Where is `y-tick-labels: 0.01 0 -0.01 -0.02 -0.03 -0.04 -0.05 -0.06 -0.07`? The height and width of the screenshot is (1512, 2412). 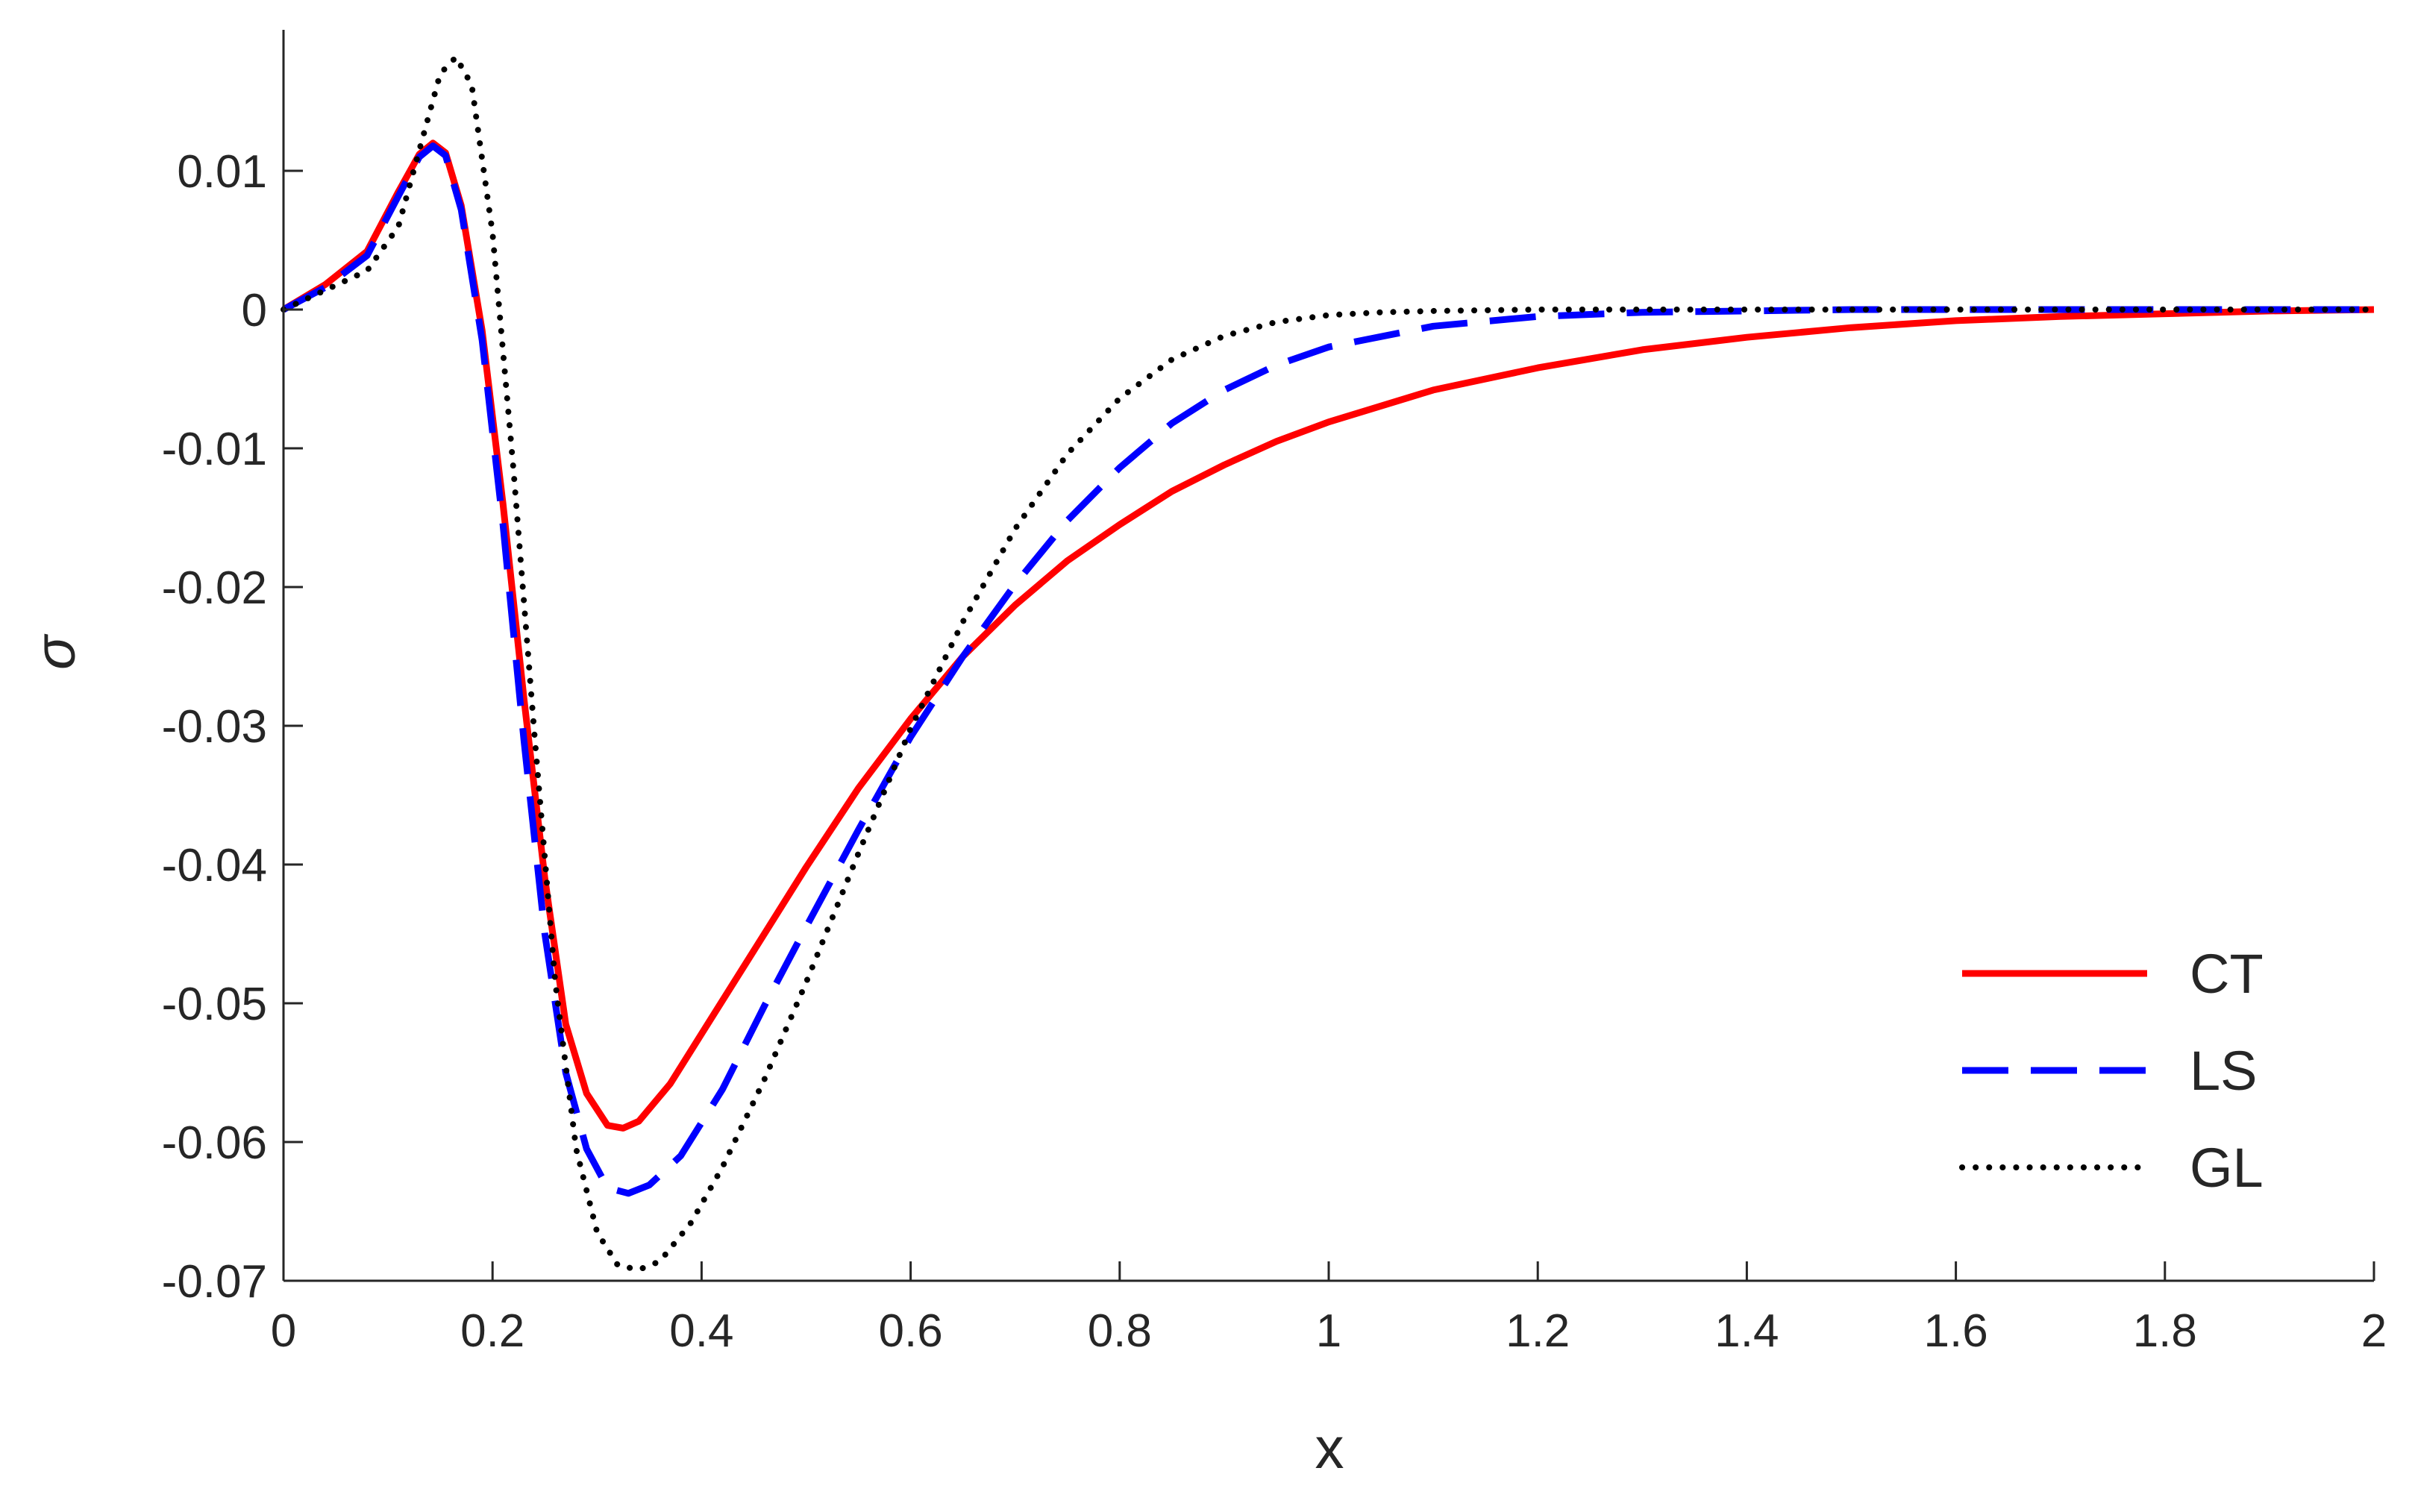
y-tick-labels: 0.01 0 -0.01 -0.02 -0.03 -0.04 -0.05 -0.06 -0.07 is located at coordinates (215, 727).